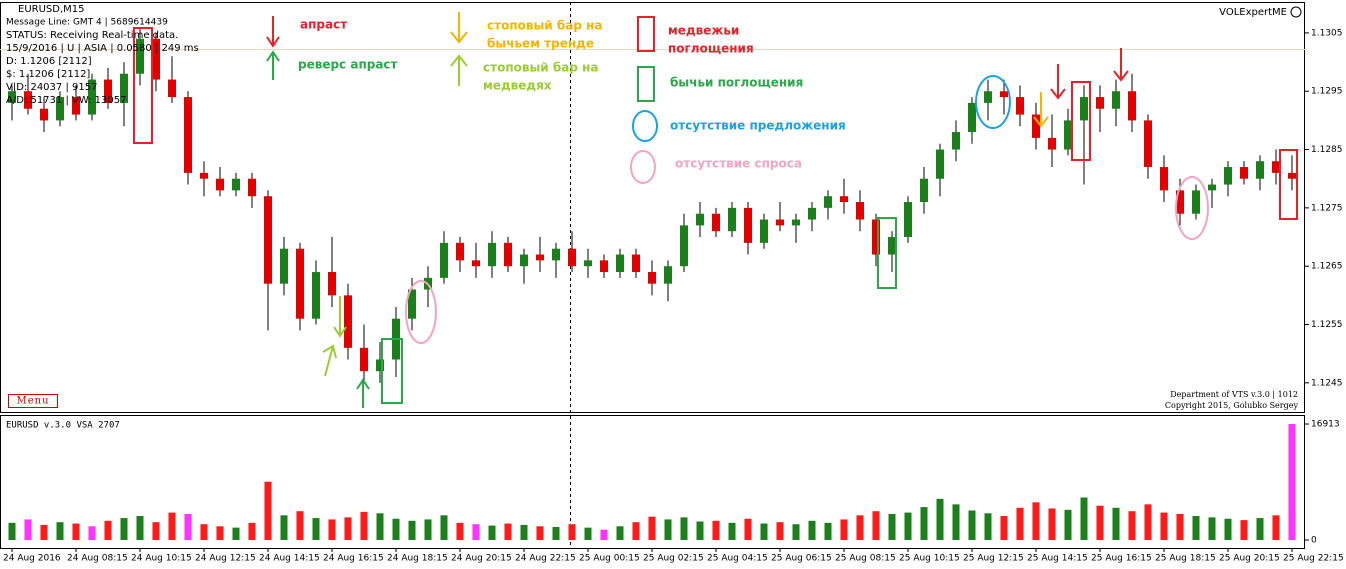 Image resolution: width=1346 pixels, height=569 pixels. Describe the element at coordinates (1314, 541) in the screenshot. I see `y-tick-label: 0` at that location.